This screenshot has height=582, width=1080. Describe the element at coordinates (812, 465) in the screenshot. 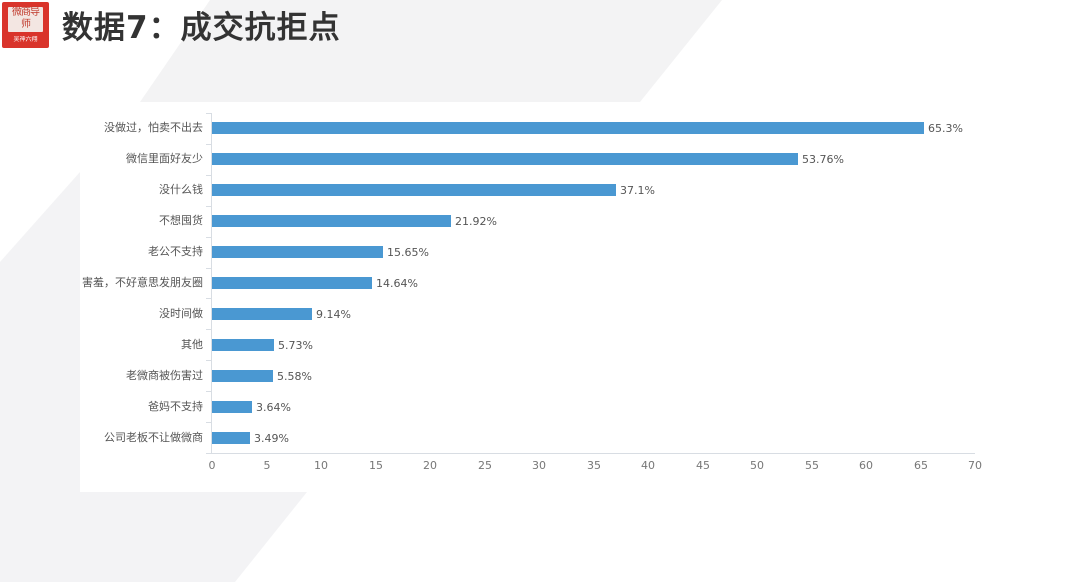

I see `x-axis-tick-label: 55` at that location.